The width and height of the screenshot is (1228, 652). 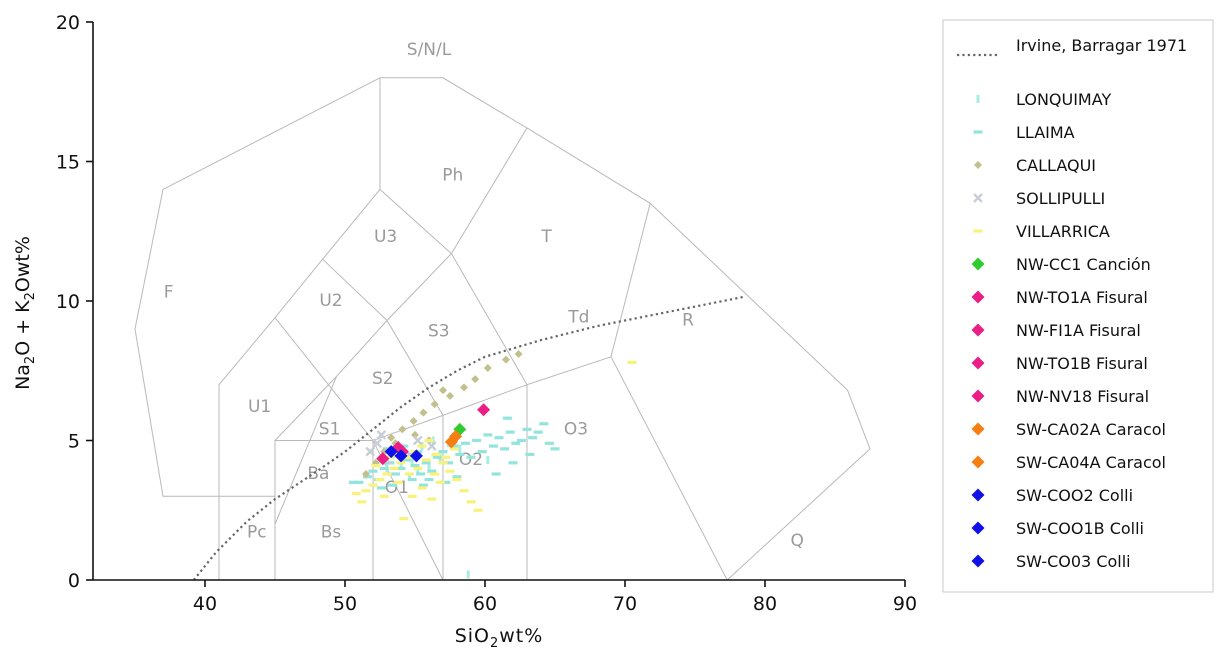 I want to click on field-label-bs: Bs, so click(x=331, y=533).